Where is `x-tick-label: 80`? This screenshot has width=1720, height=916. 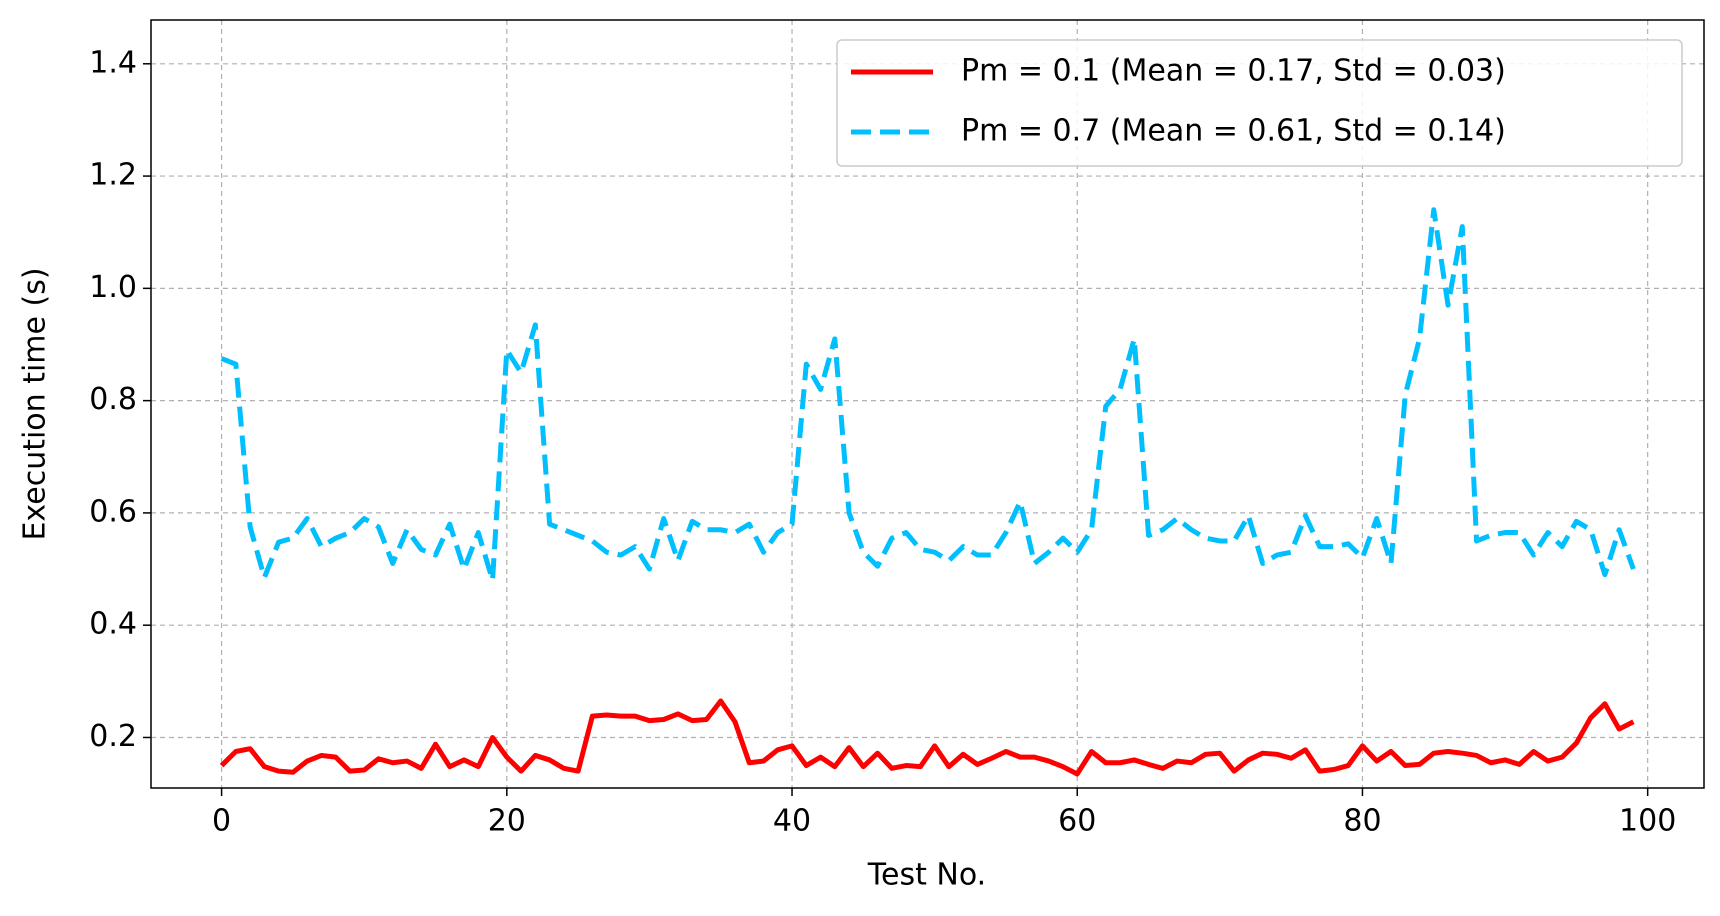 x-tick-label: 80 is located at coordinates (1362, 821).